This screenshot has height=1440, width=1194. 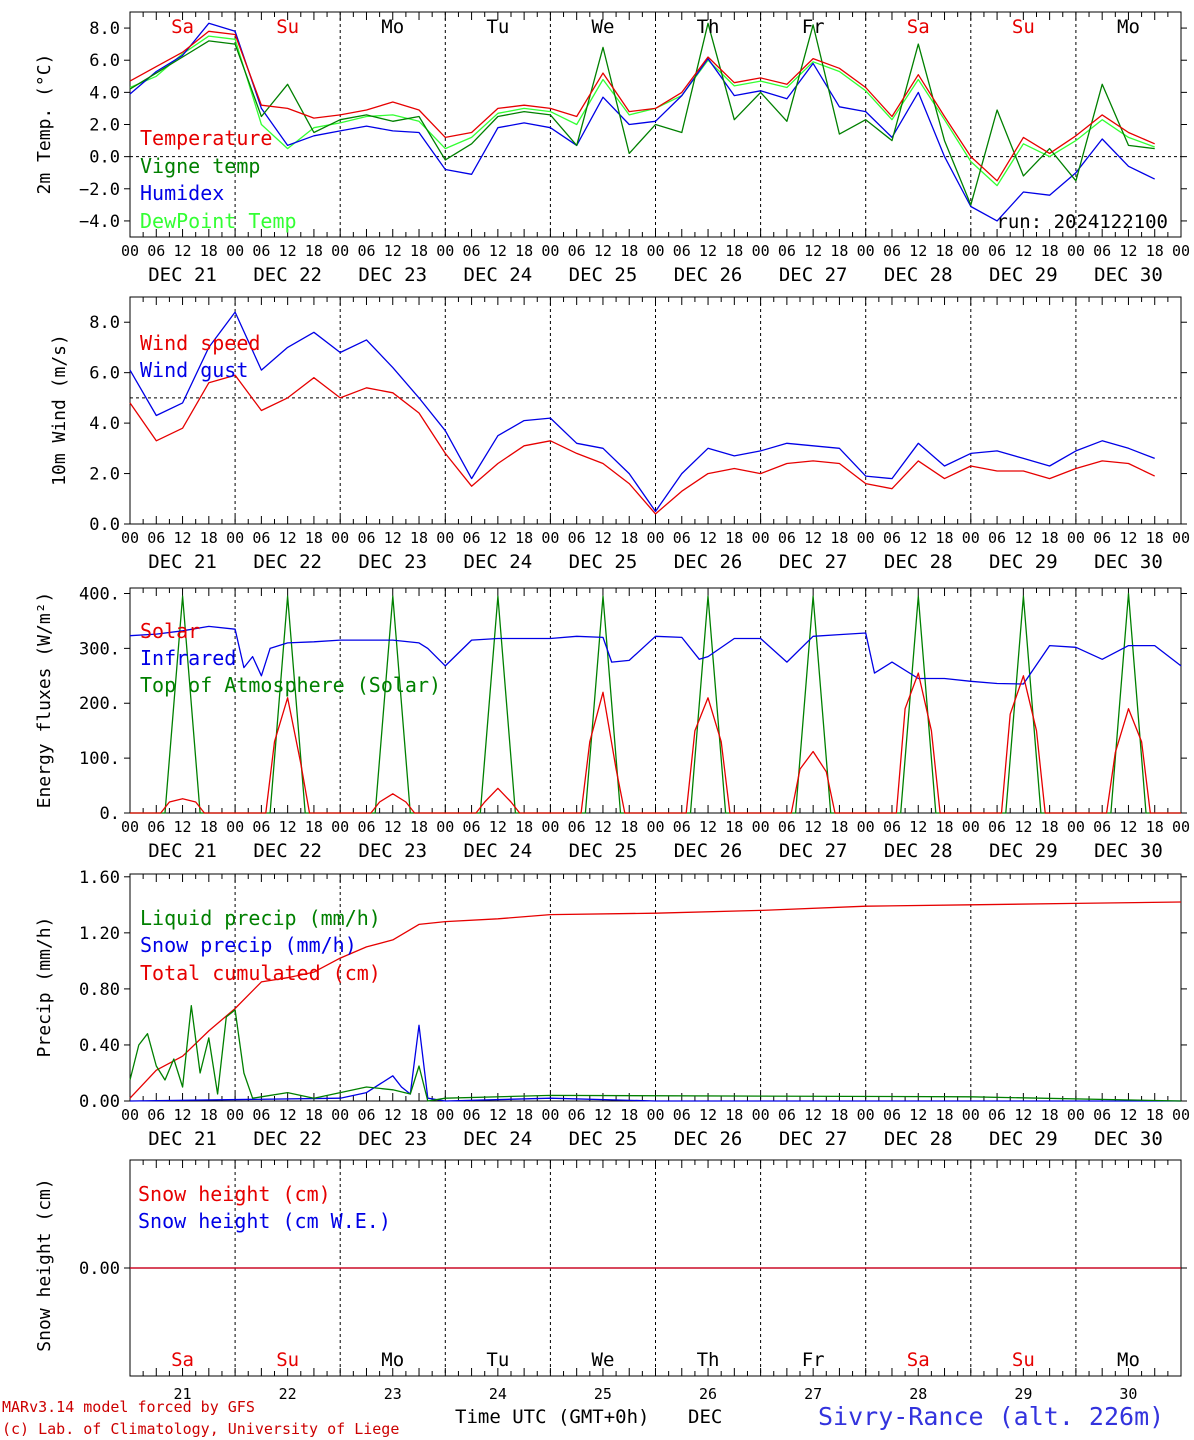 What do you see at coordinates (170, 631) in the screenshot?
I see `legend-entry: Solar` at bounding box center [170, 631].